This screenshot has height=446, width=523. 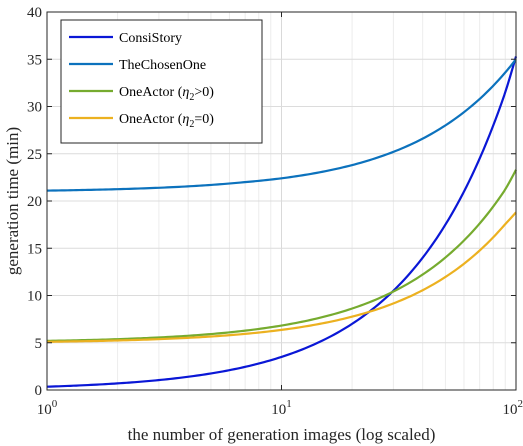 What do you see at coordinates (150, 38) in the screenshot?
I see `legend-entry-label: ConsiStory` at bounding box center [150, 38].